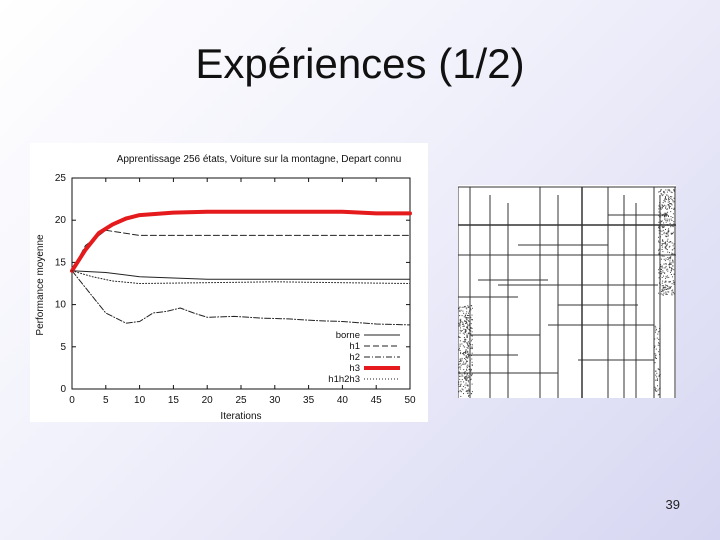 The width and height of the screenshot is (720, 540). I want to click on partition-tree-figure, so click(566, 291).